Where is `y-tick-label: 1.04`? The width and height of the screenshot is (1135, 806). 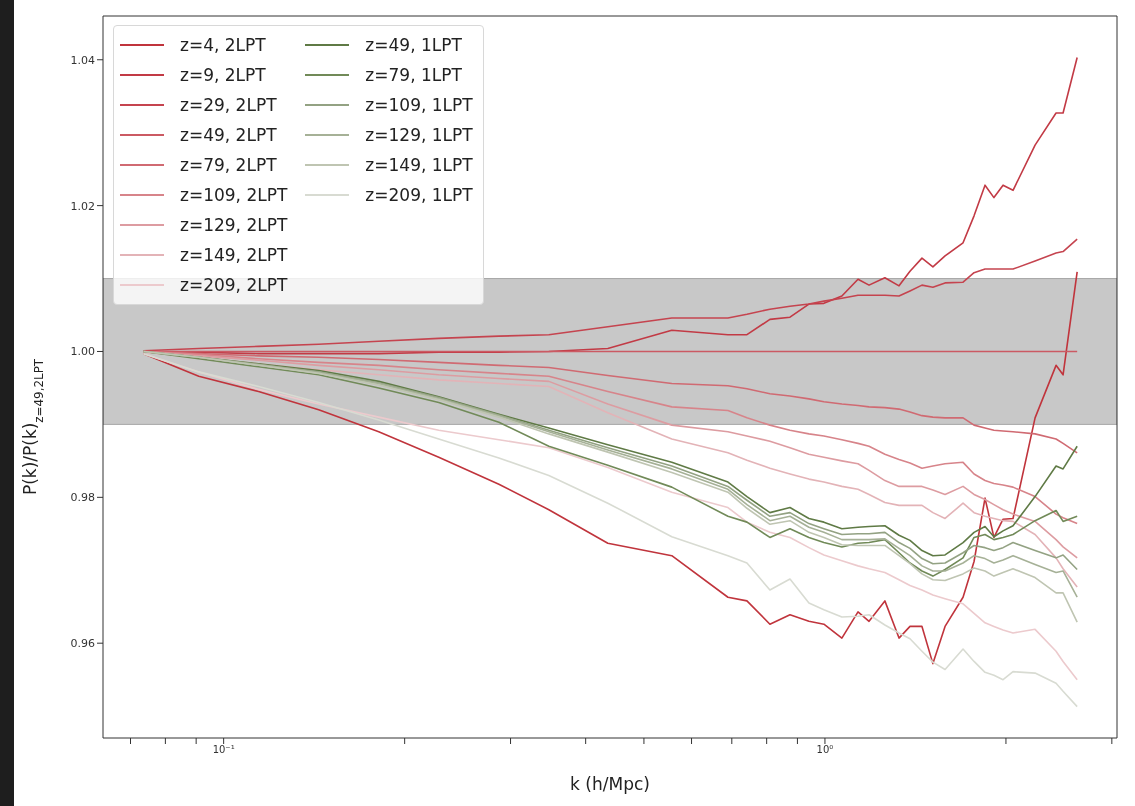 y-tick-label: 1.04 is located at coordinates (82, 60).